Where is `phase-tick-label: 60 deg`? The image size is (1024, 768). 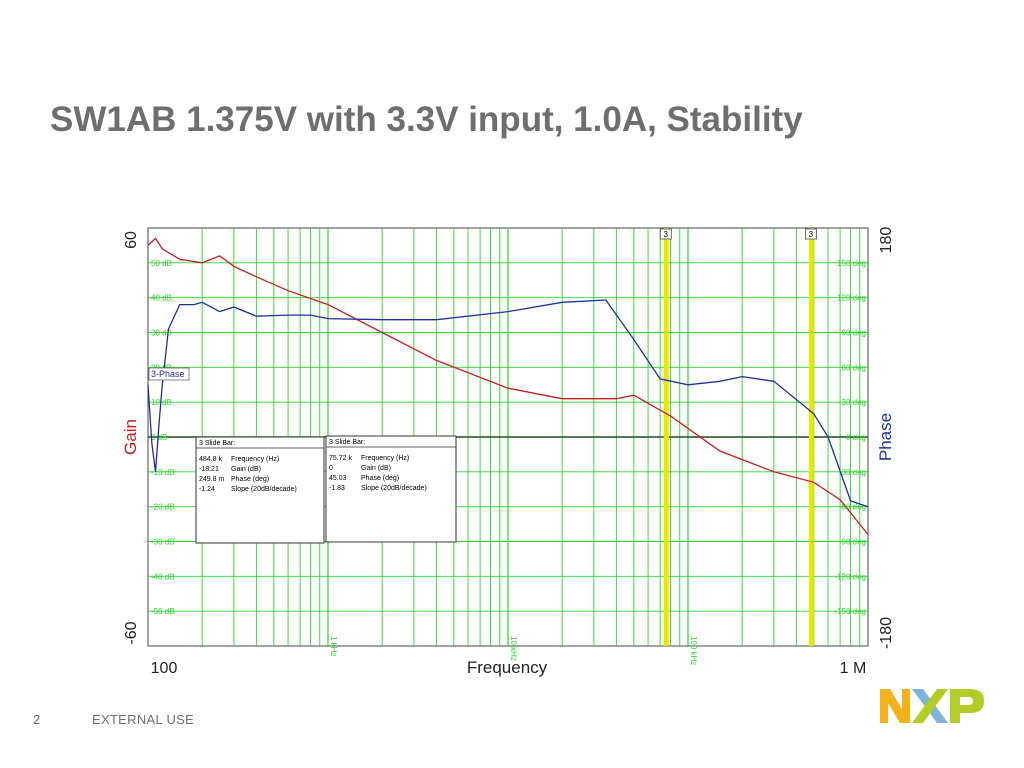 phase-tick-label: 60 deg is located at coordinates (854, 367).